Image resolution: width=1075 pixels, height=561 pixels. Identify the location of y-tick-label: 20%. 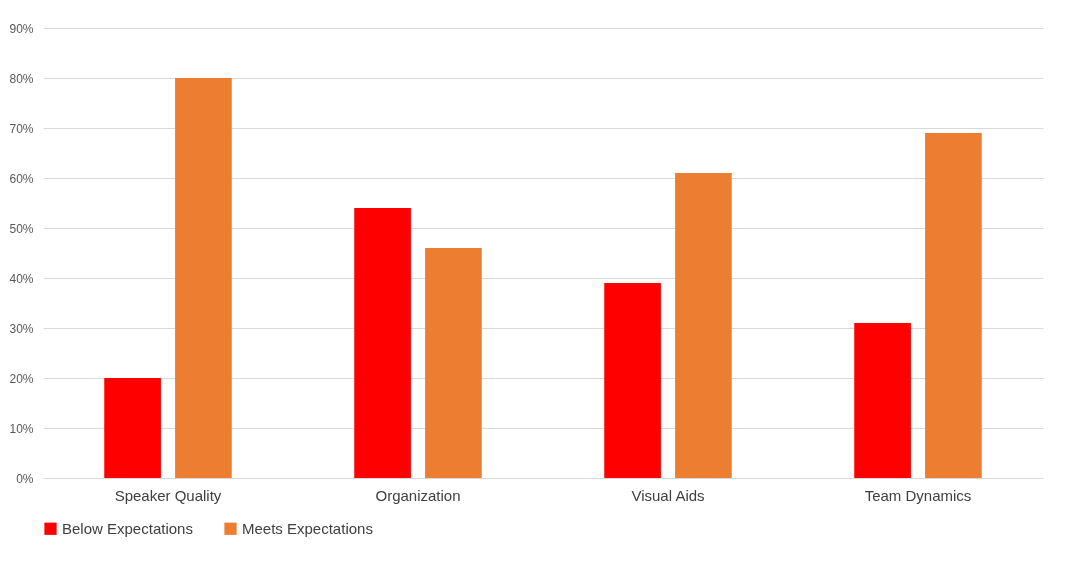
(21, 378).